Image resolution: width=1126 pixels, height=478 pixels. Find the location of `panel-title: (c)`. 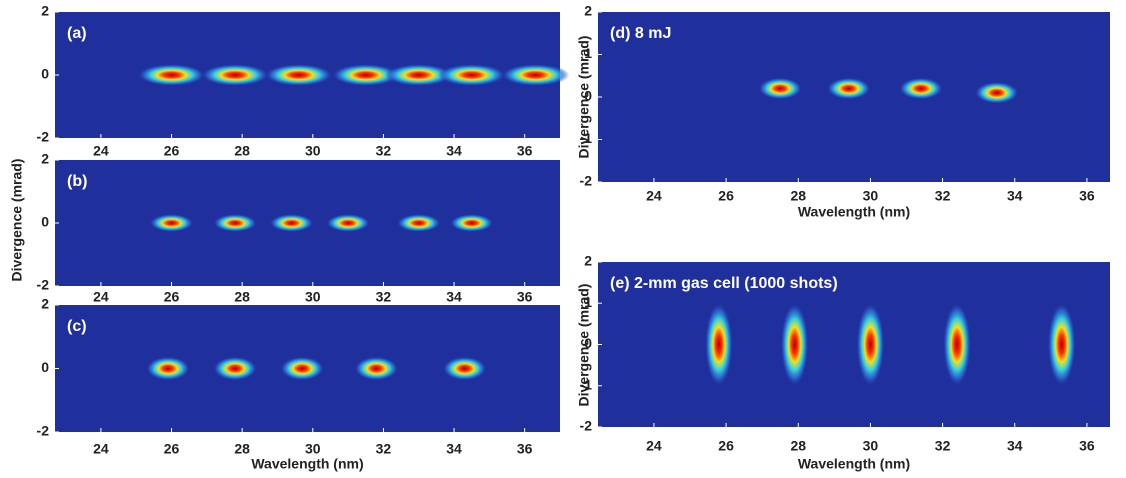

panel-title: (c) is located at coordinates (77, 326).